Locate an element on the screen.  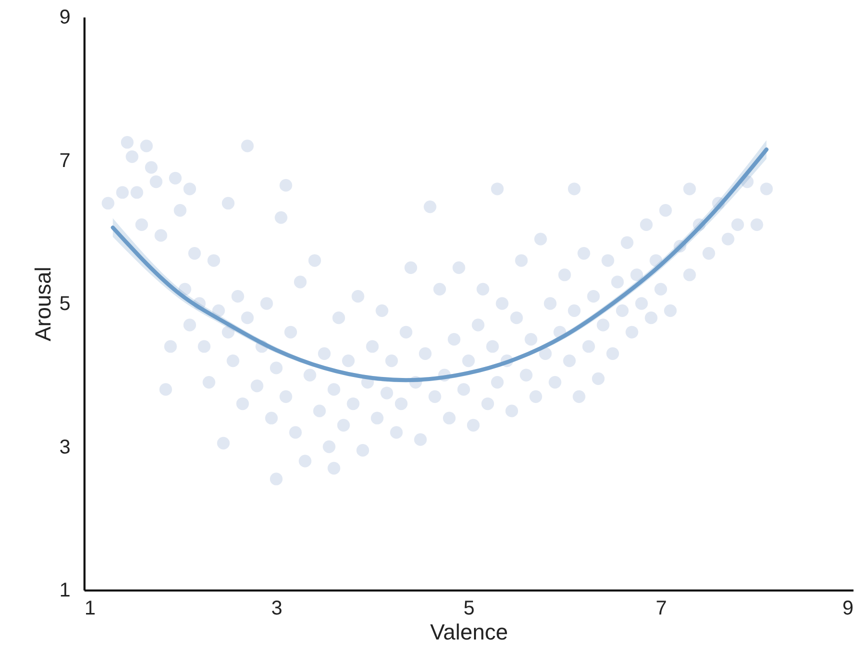
x-axis-title: Valence is located at coordinates (469, 632).